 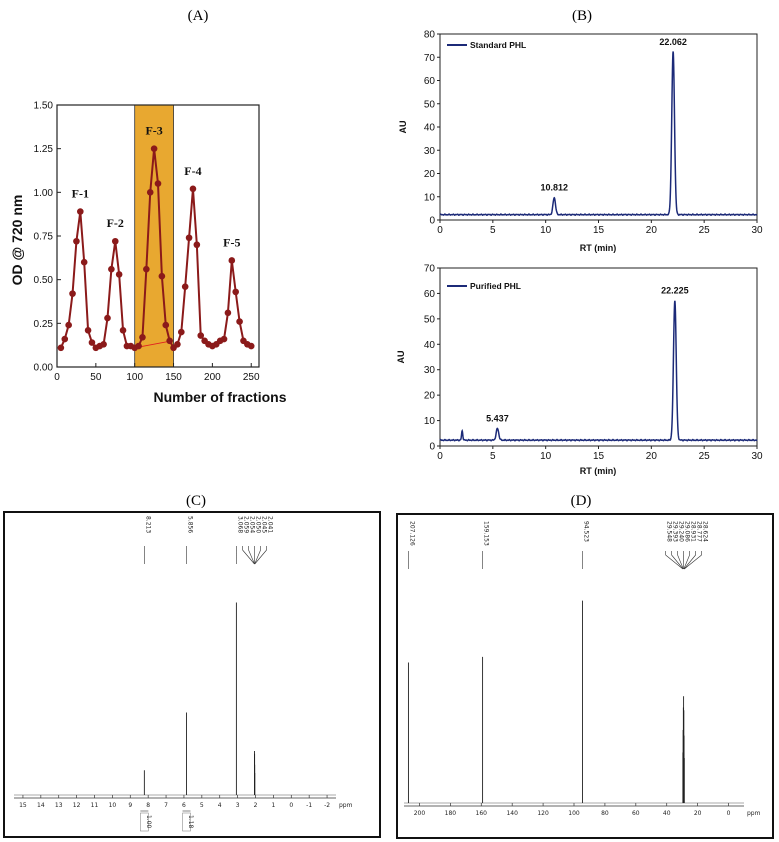 What do you see at coordinates (430, 396) in the screenshot?
I see `purified-y-tick-label: 20` at bounding box center [430, 396].